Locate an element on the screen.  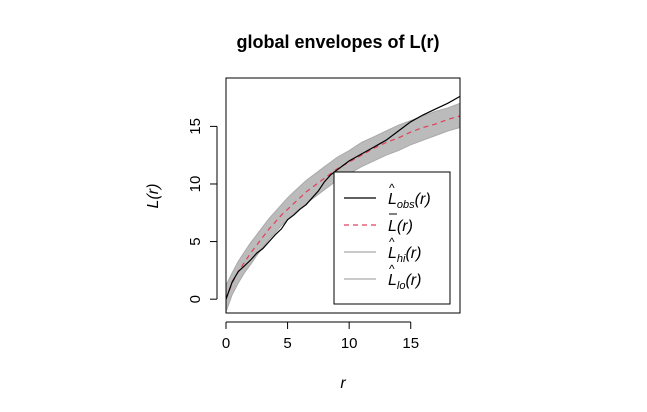
legend: ^Lobs(r)L(r)^Lhi(r)^Llo(r) is located at coordinates (392, 238).